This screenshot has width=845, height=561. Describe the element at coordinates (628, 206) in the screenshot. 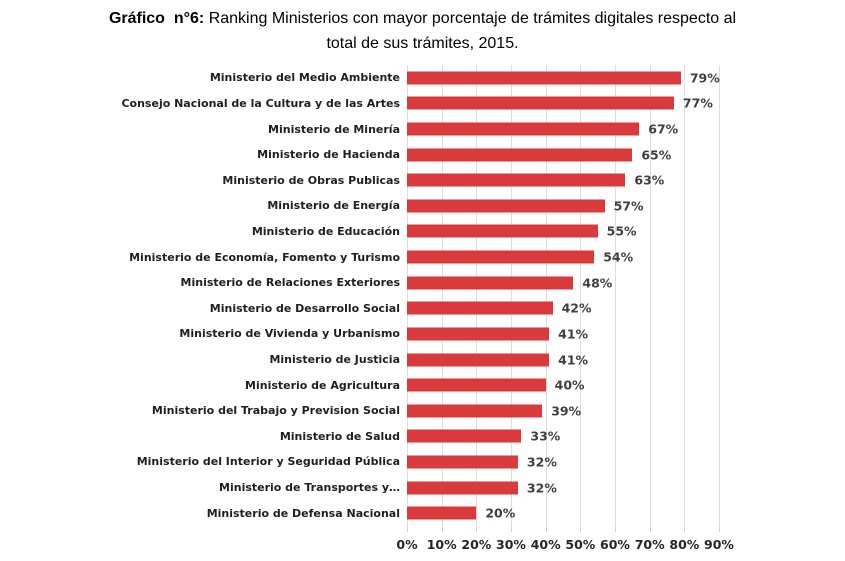

I see `value-label: 57%` at that location.